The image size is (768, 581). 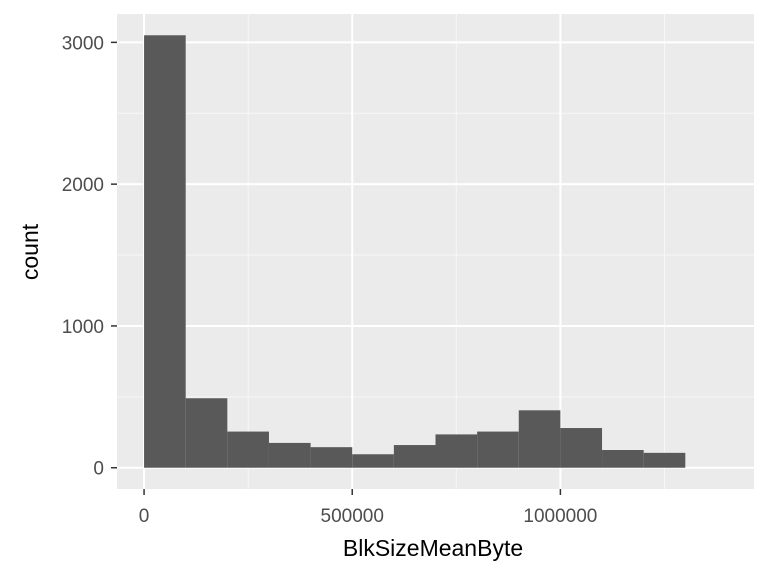 What do you see at coordinates (89, 256) in the screenshot?
I see `y-axis: 0 1000 2000 3000` at bounding box center [89, 256].